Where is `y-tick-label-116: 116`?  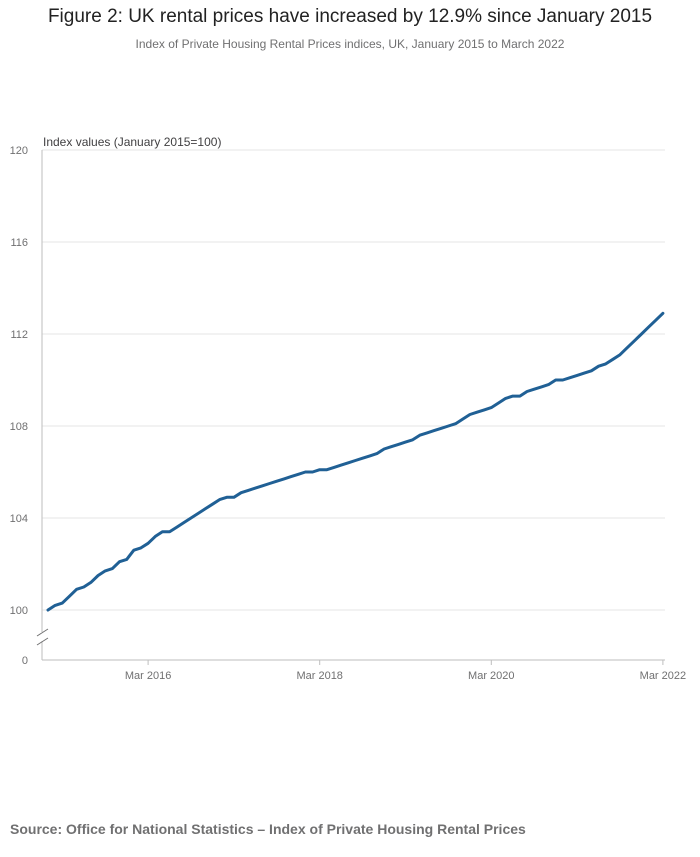
y-tick-label-116: 116 is located at coordinates (19, 243).